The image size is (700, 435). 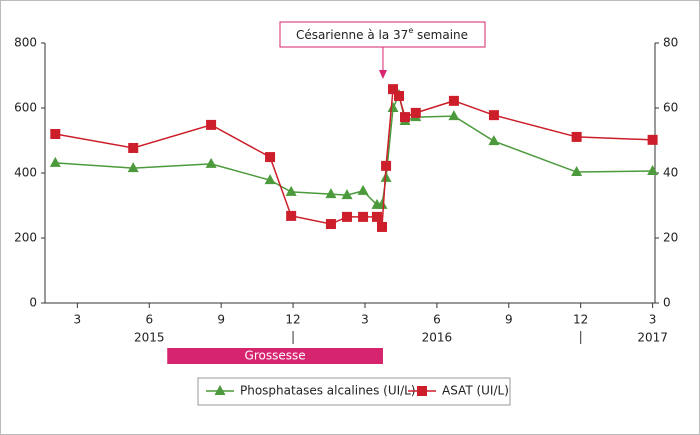 What do you see at coordinates (25, 108) in the screenshot?
I see `y-tick-label: 600` at bounding box center [25, 108].